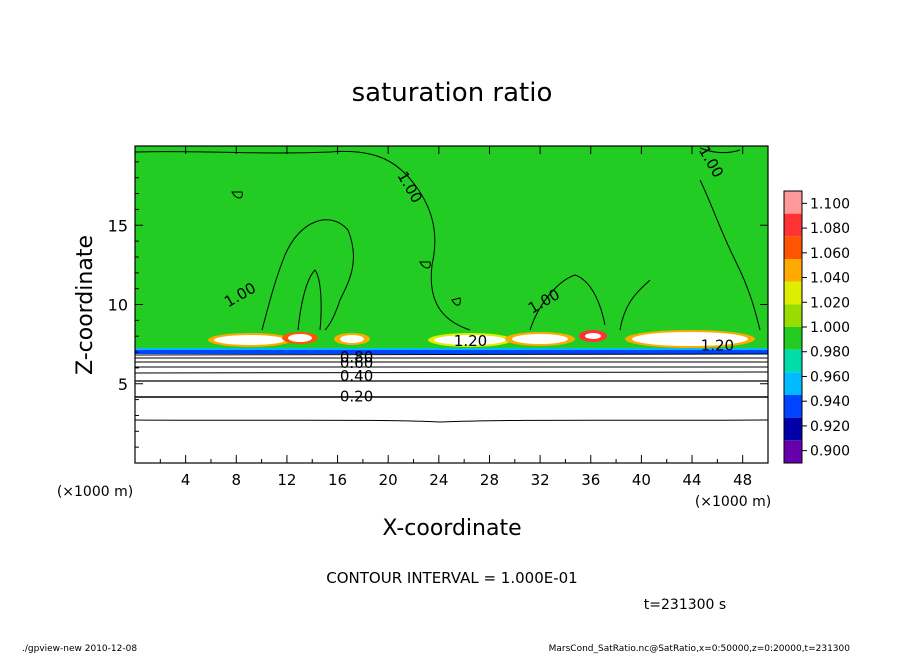 The height and width of the screenshot is (654, 904). Describe the element at coordinates (830, 303) in the screenshot. I see `colorbar-label: 1.020` at that location.